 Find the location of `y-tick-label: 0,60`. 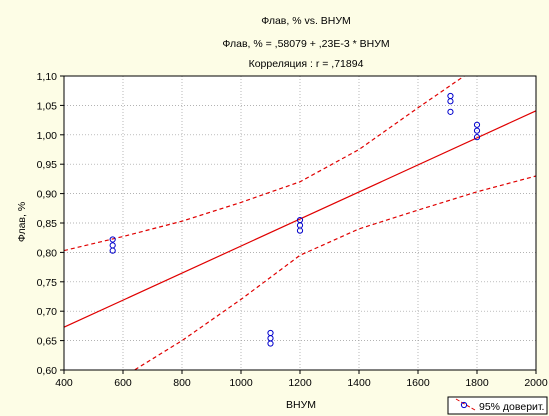

y-tick-label: 0,60 is located at coordinates (47, 371).